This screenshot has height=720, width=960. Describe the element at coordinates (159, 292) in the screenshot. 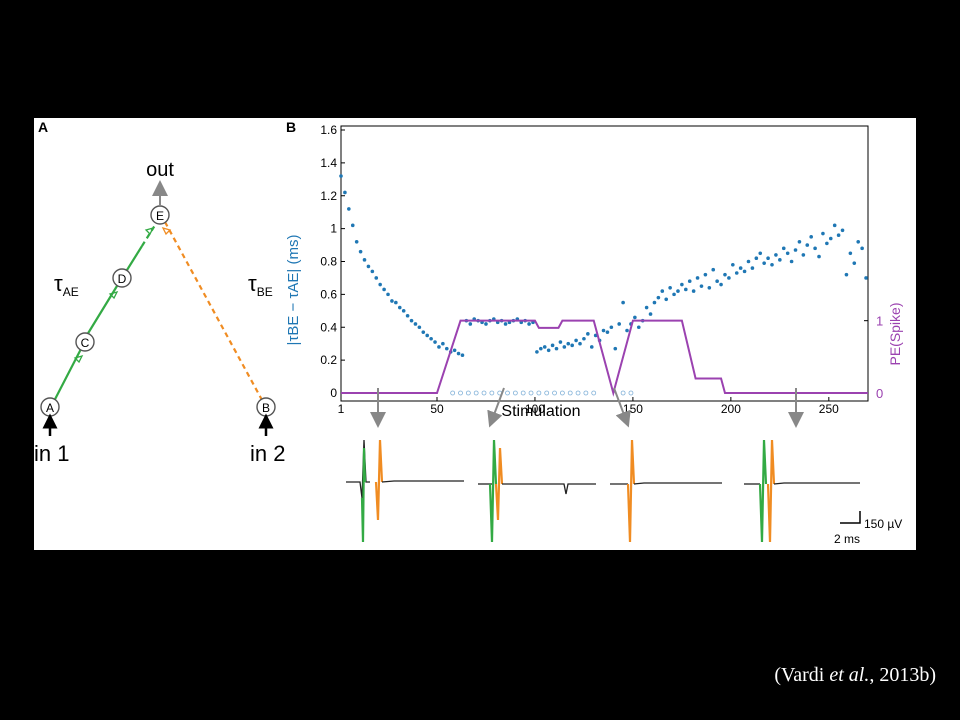

I see `panel-a: A A C D E B` at that location.